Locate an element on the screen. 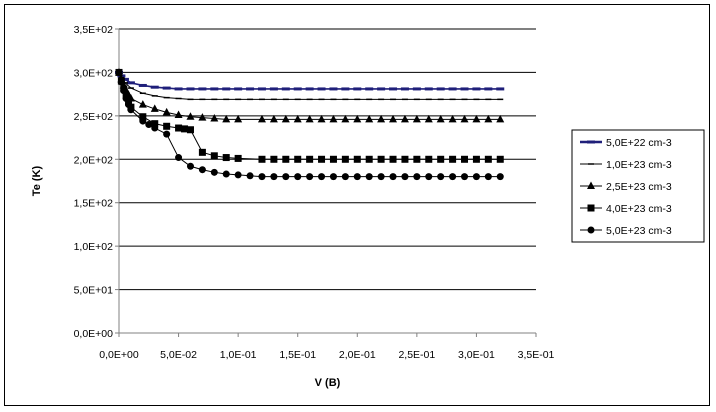 The width and height of the screenshot is (716, 412). legend-item: 5,0E+22 cm-3 is located at coordinates (626, 143).